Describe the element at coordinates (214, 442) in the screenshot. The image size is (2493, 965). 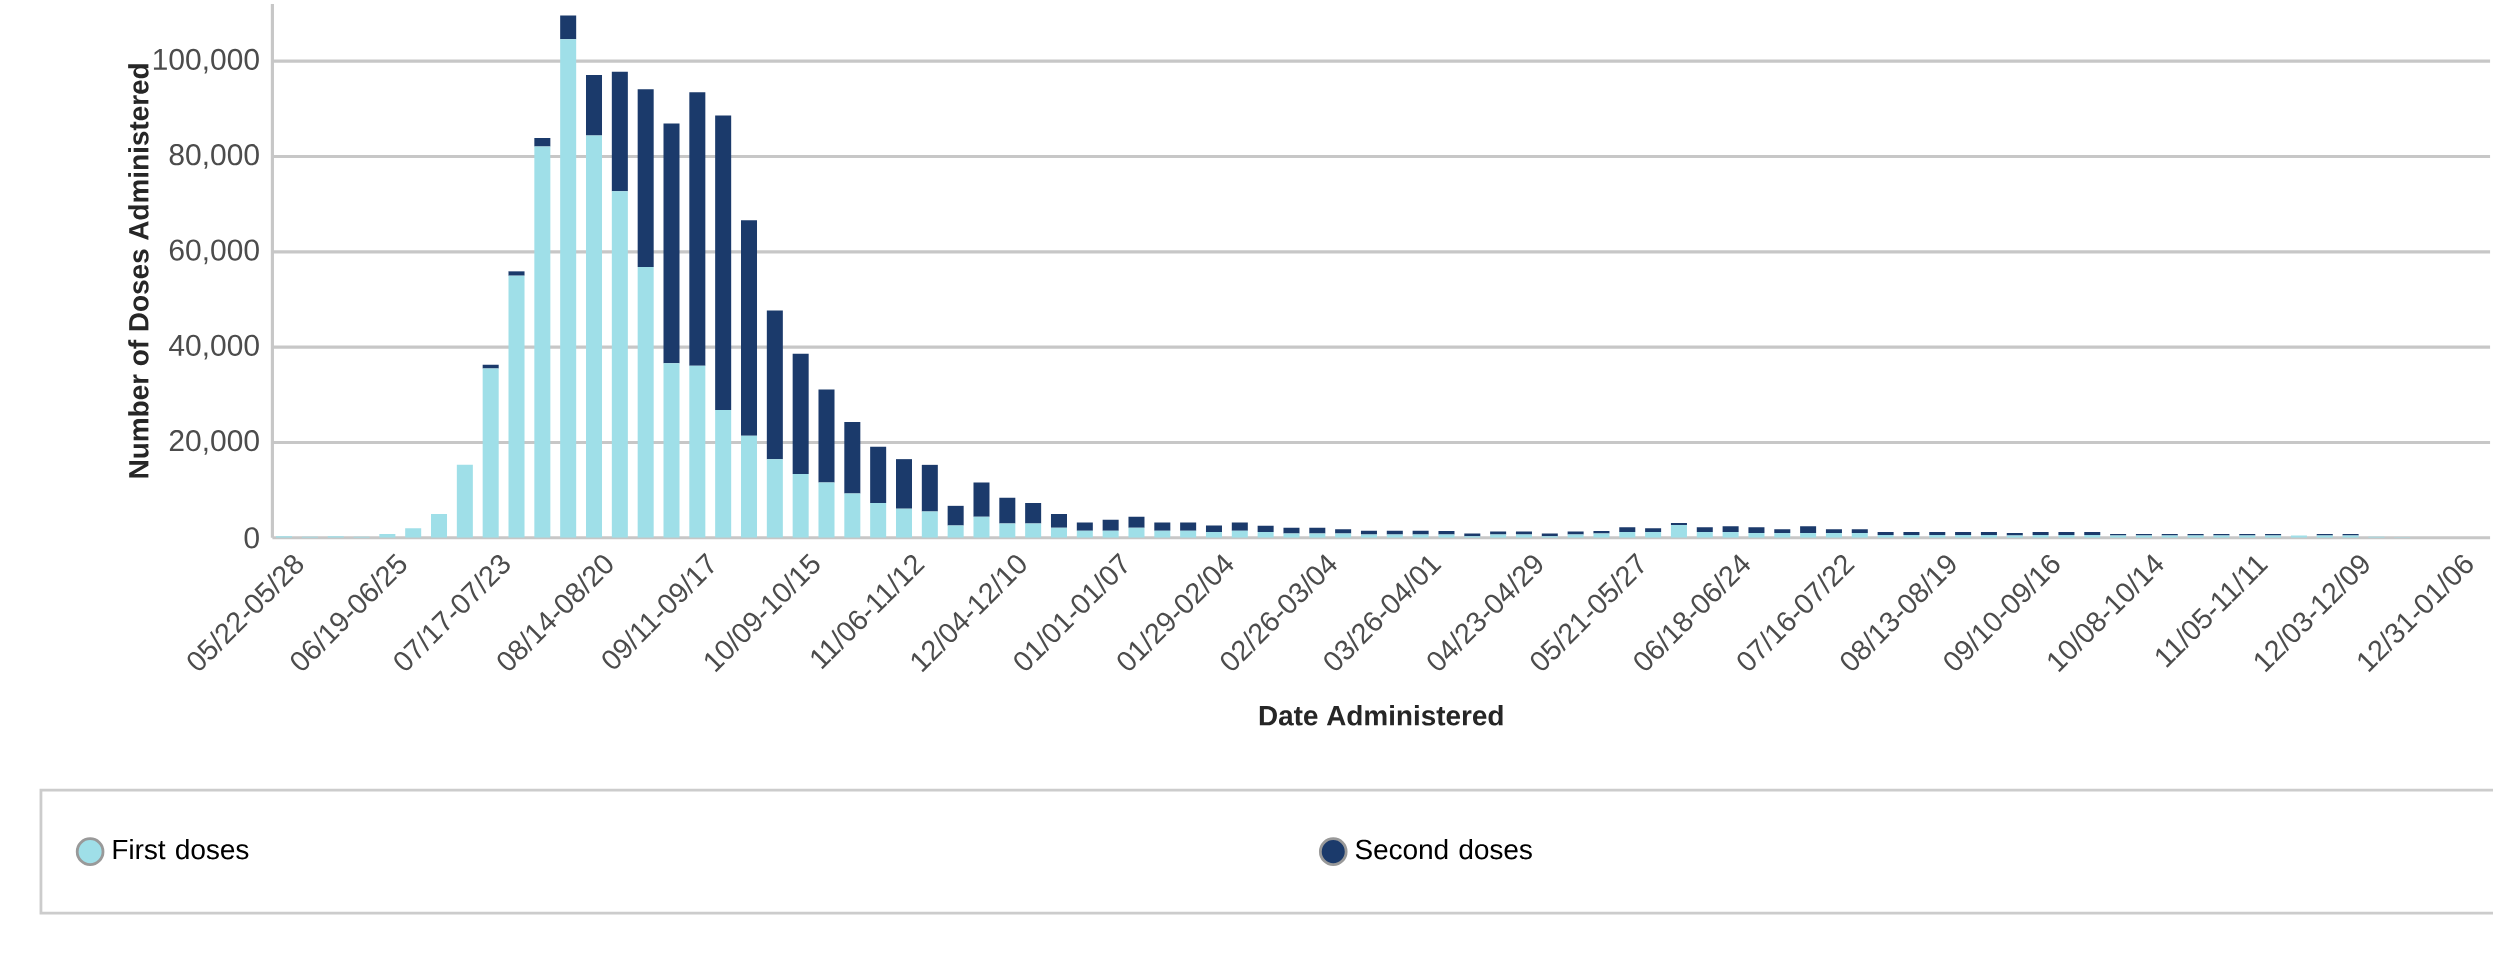
I see `y-tick-label: 20,000` at that location.